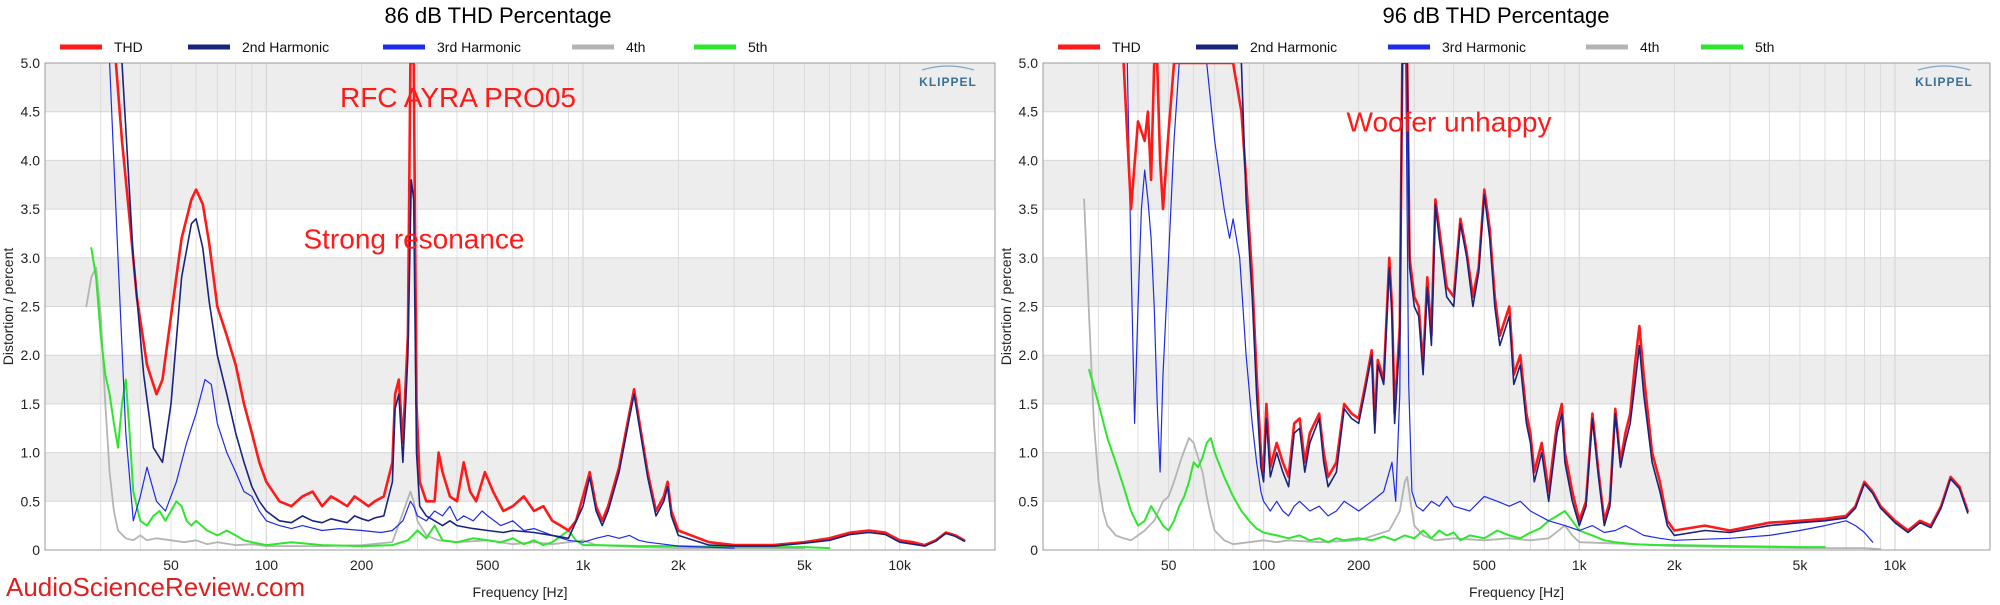 This screenshot has height=605, width=2000. Describe the element at coordinates (156, 587) in the screenshot. I see `site-watermark: AudioScienceReview.com` at that location.